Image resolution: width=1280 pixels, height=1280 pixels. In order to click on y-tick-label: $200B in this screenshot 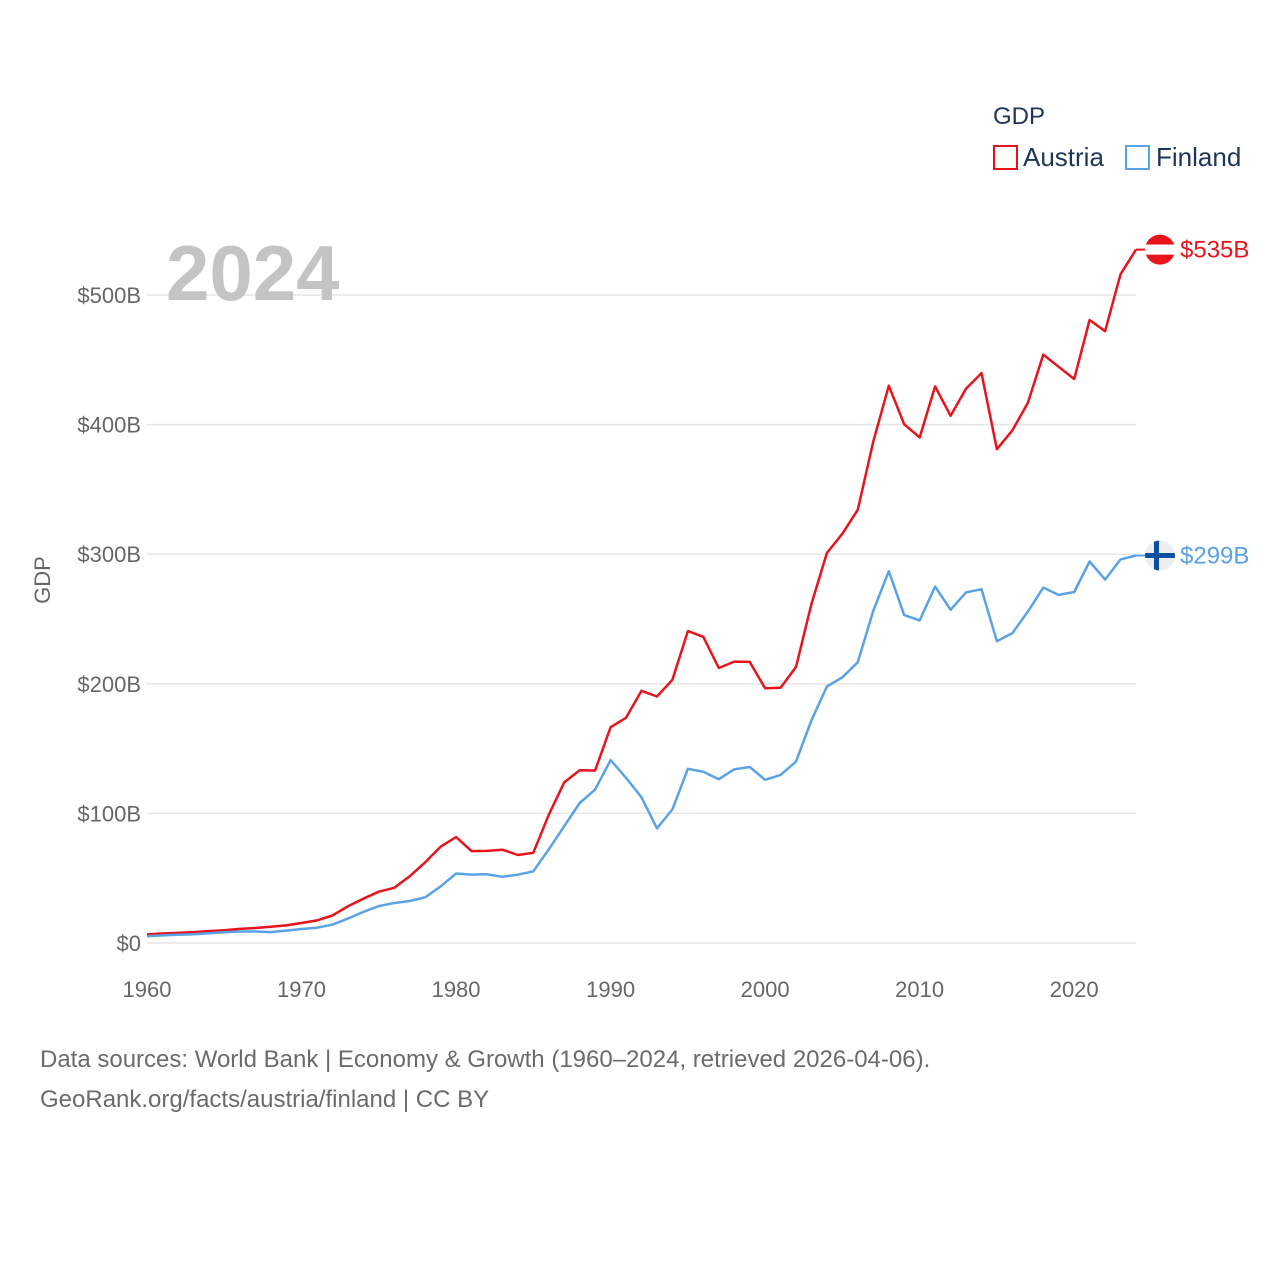, I will do `click(109, 684)`.